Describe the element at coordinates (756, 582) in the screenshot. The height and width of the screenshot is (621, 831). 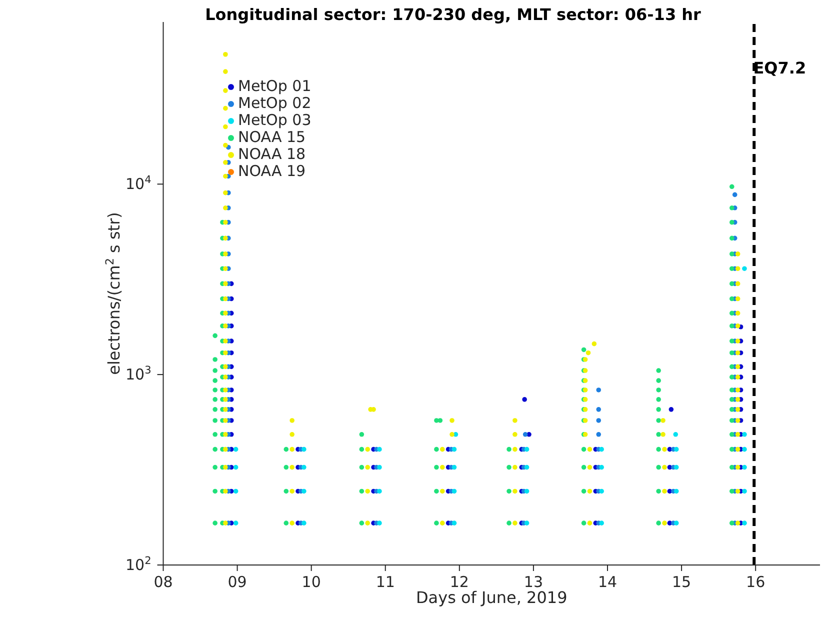
I see `x-tick-label: 16` at that location.